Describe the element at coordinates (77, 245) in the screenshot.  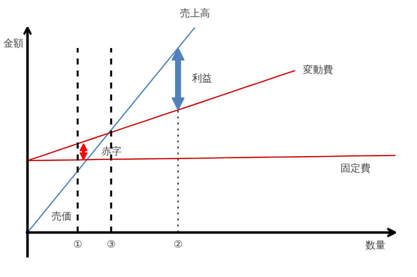
I see `x-tick-label: ①` at that location.